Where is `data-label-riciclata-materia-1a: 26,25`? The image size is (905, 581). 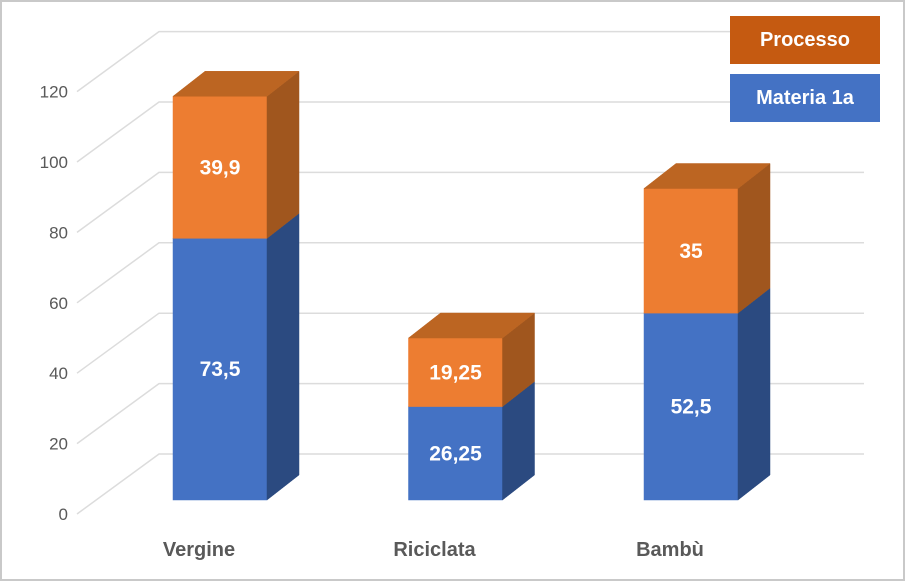
data-label-riciclata-materia-1a: 26,25 is located at coordinates (455, 453).